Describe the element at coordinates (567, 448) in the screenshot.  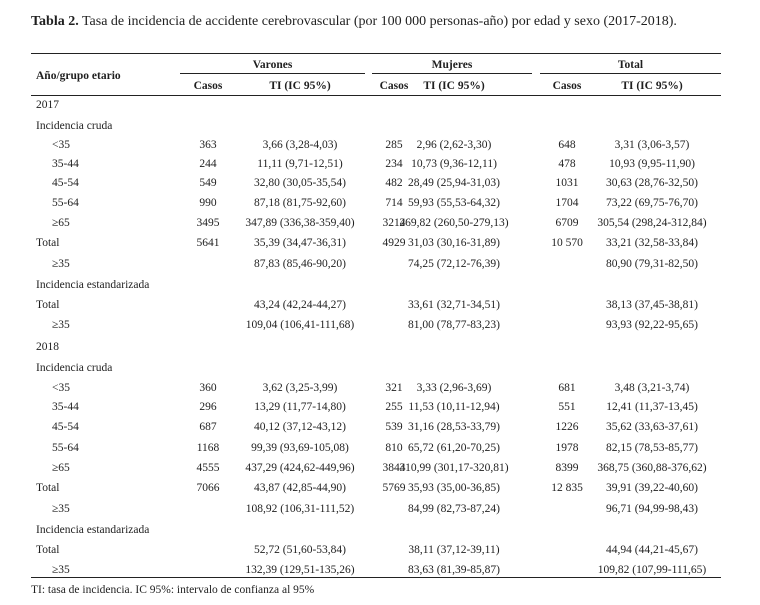
I see `cases-cell: 1978` at that location.